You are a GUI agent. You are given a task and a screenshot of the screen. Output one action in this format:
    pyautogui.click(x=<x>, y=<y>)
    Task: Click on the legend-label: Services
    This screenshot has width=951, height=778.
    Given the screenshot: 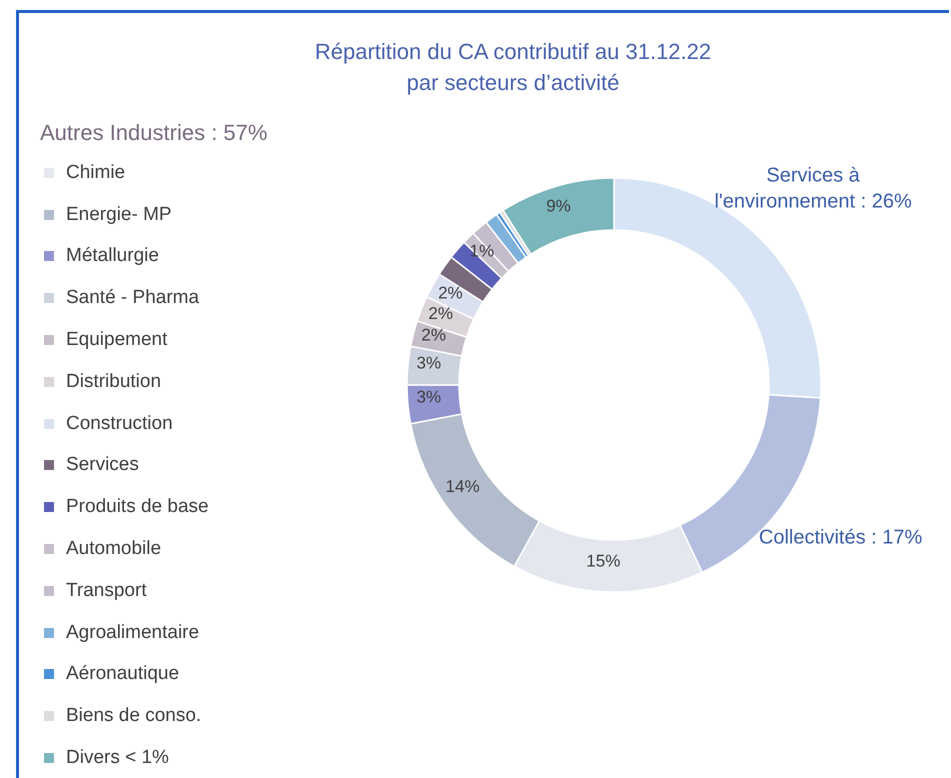 What is the action you would take?
    pyautogui.click(x=102, y=465)
    